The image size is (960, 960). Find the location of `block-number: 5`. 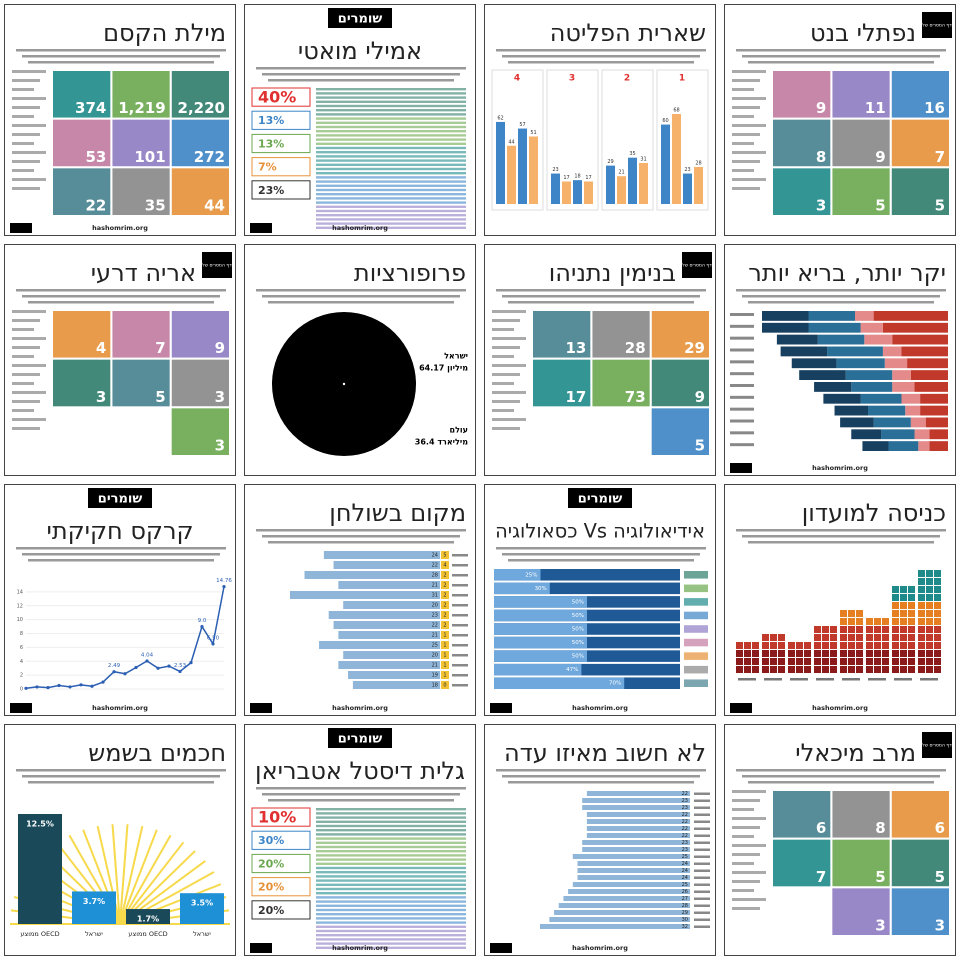

block-number: 5 is located at coordinates (880, 877).